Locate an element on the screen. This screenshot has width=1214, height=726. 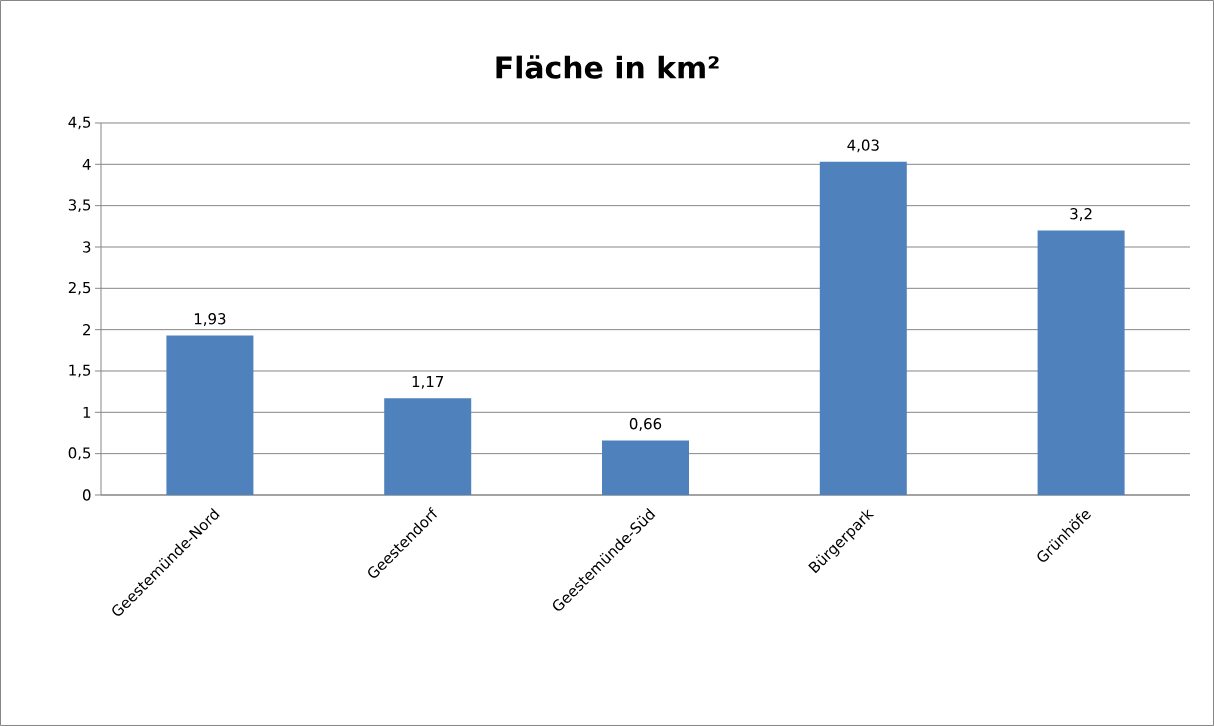
data-label: 3,2 is located at coordinates (1081, 214).